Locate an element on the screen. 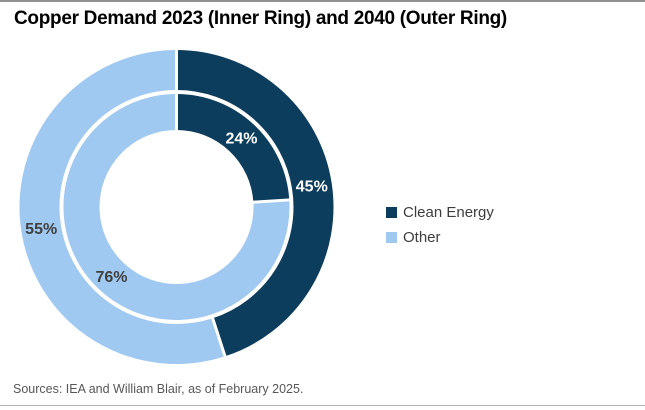 Image resolution: width=645 pixels, height=410 pixels. bottom-rule is located at coordinates (322, 405).